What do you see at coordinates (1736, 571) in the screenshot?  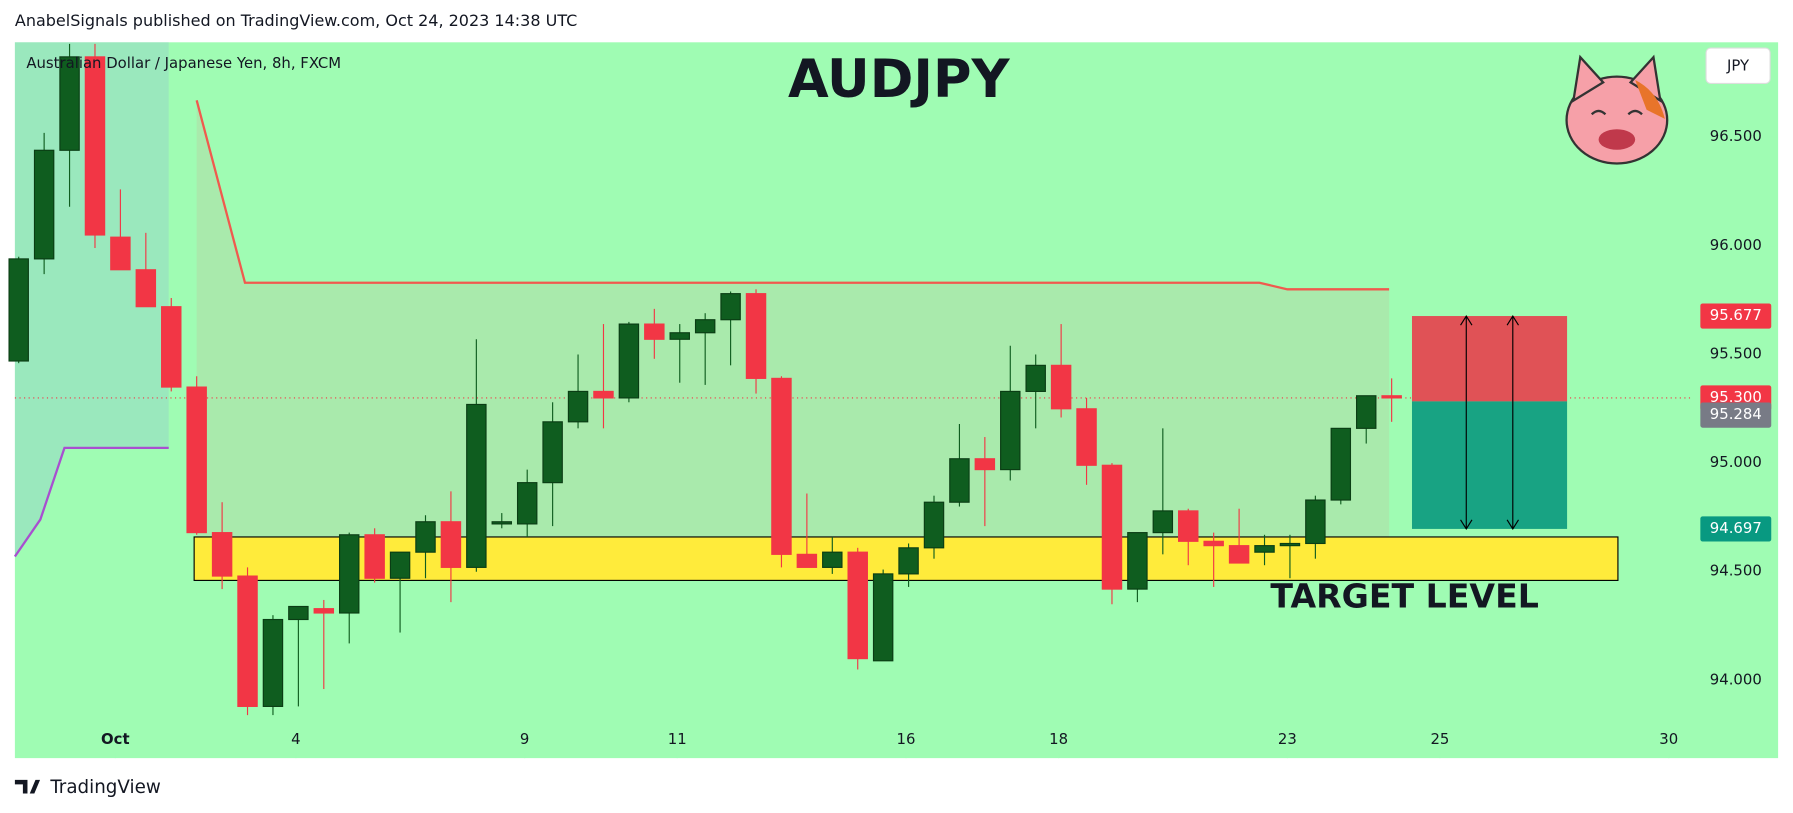 I see `y-tick-label: 94.500` at bounding box center [1736, 571].